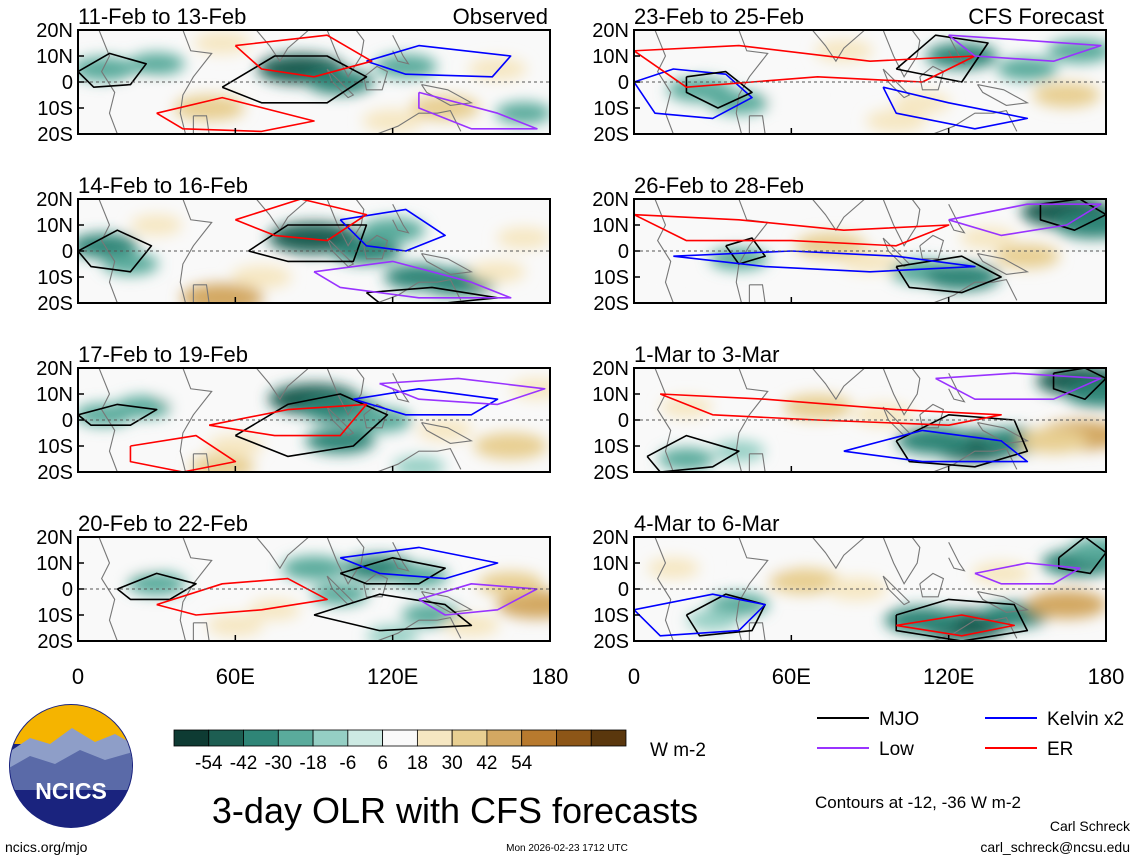  I want to click on x-tick-label: 60E, so click(235, 676).